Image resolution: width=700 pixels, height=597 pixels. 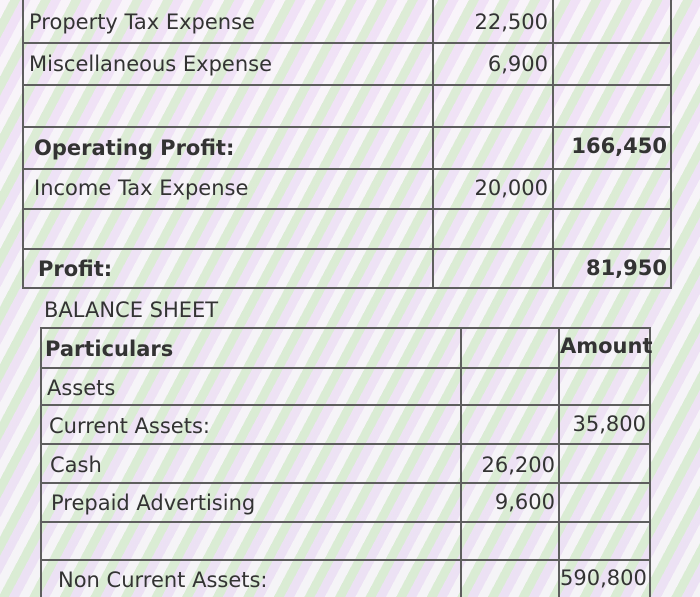 I want to click on row-label-current-assets: Current Assets:, so click(x=129, y=426).